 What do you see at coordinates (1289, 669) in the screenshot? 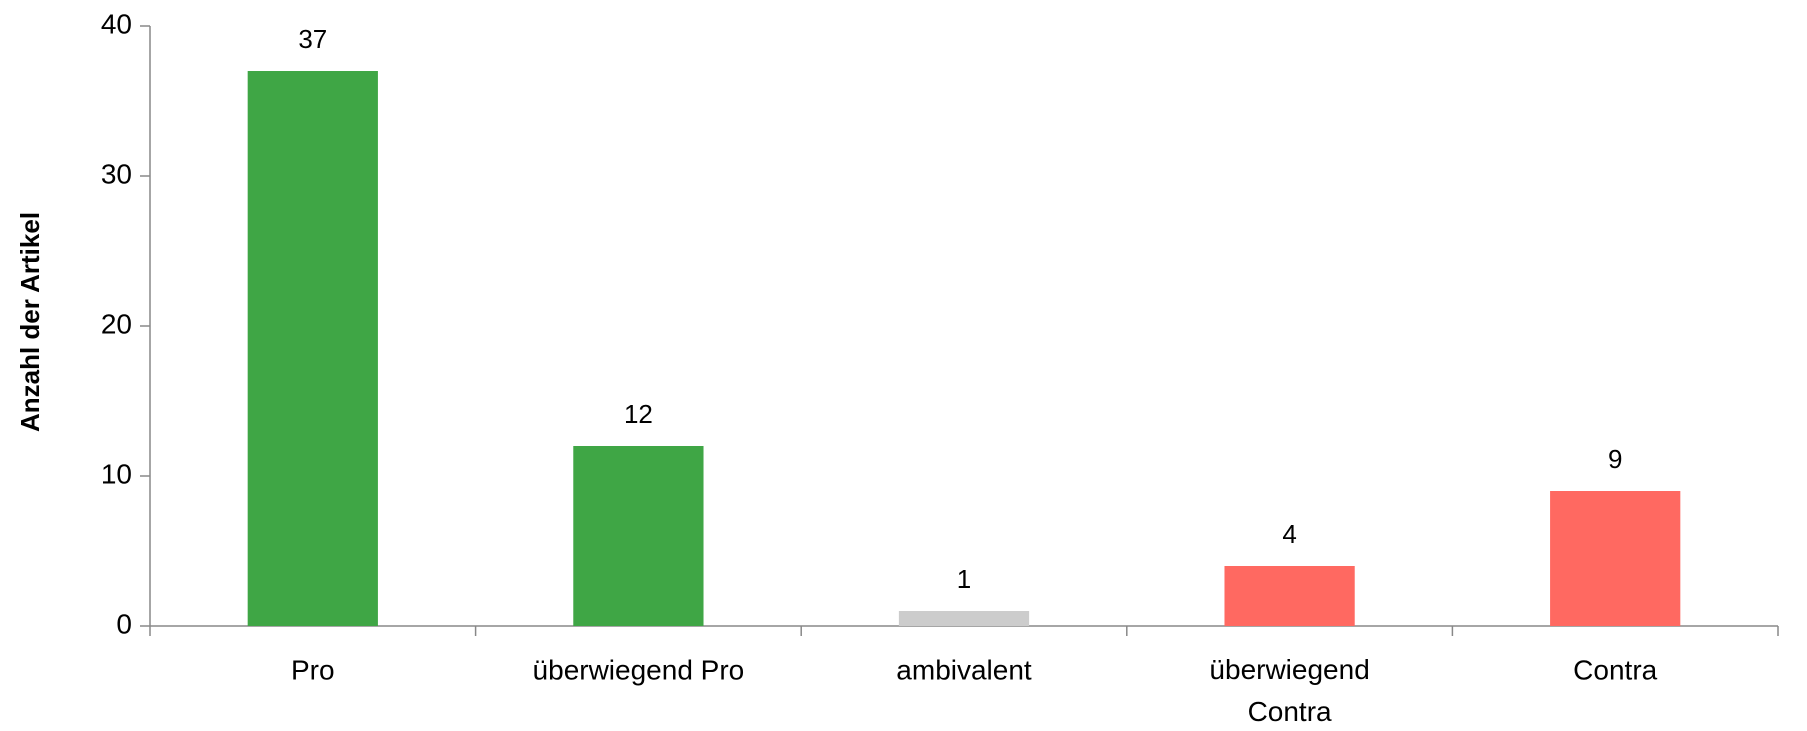
I see `x-tick-label-line: überwiegend` at bounding box center [1289, 669].